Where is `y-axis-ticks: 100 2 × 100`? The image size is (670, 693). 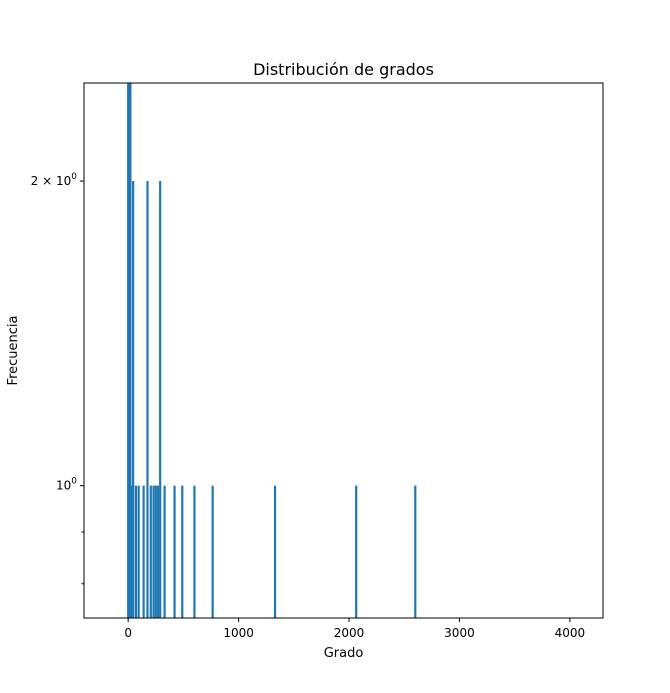
y-axis-ticks: 100 2 × 100 is located at coordinates (57, 378).